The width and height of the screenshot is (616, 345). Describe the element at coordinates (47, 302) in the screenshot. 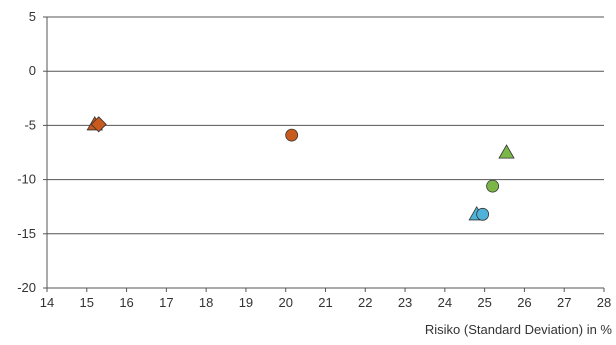

I see `x-tick-label: 14` at that location.